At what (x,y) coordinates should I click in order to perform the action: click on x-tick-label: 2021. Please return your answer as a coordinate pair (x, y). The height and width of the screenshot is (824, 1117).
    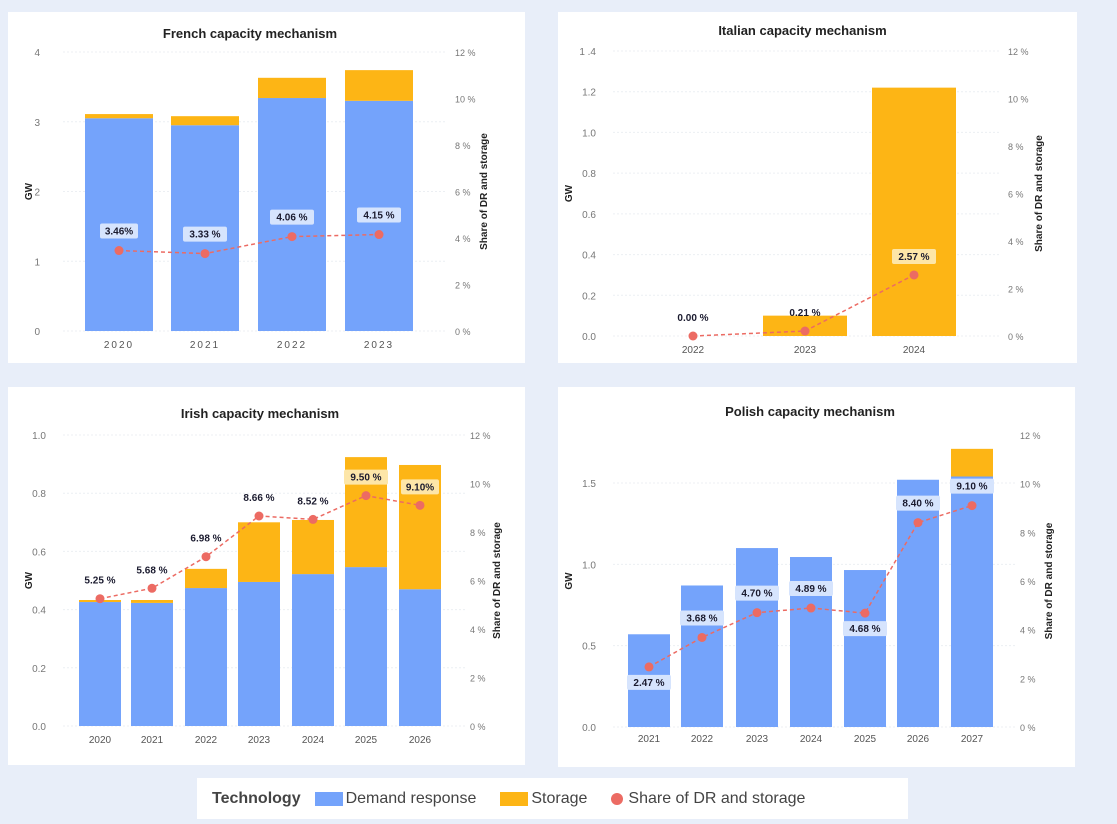
    Looking at the image, I should click on (152, 740).